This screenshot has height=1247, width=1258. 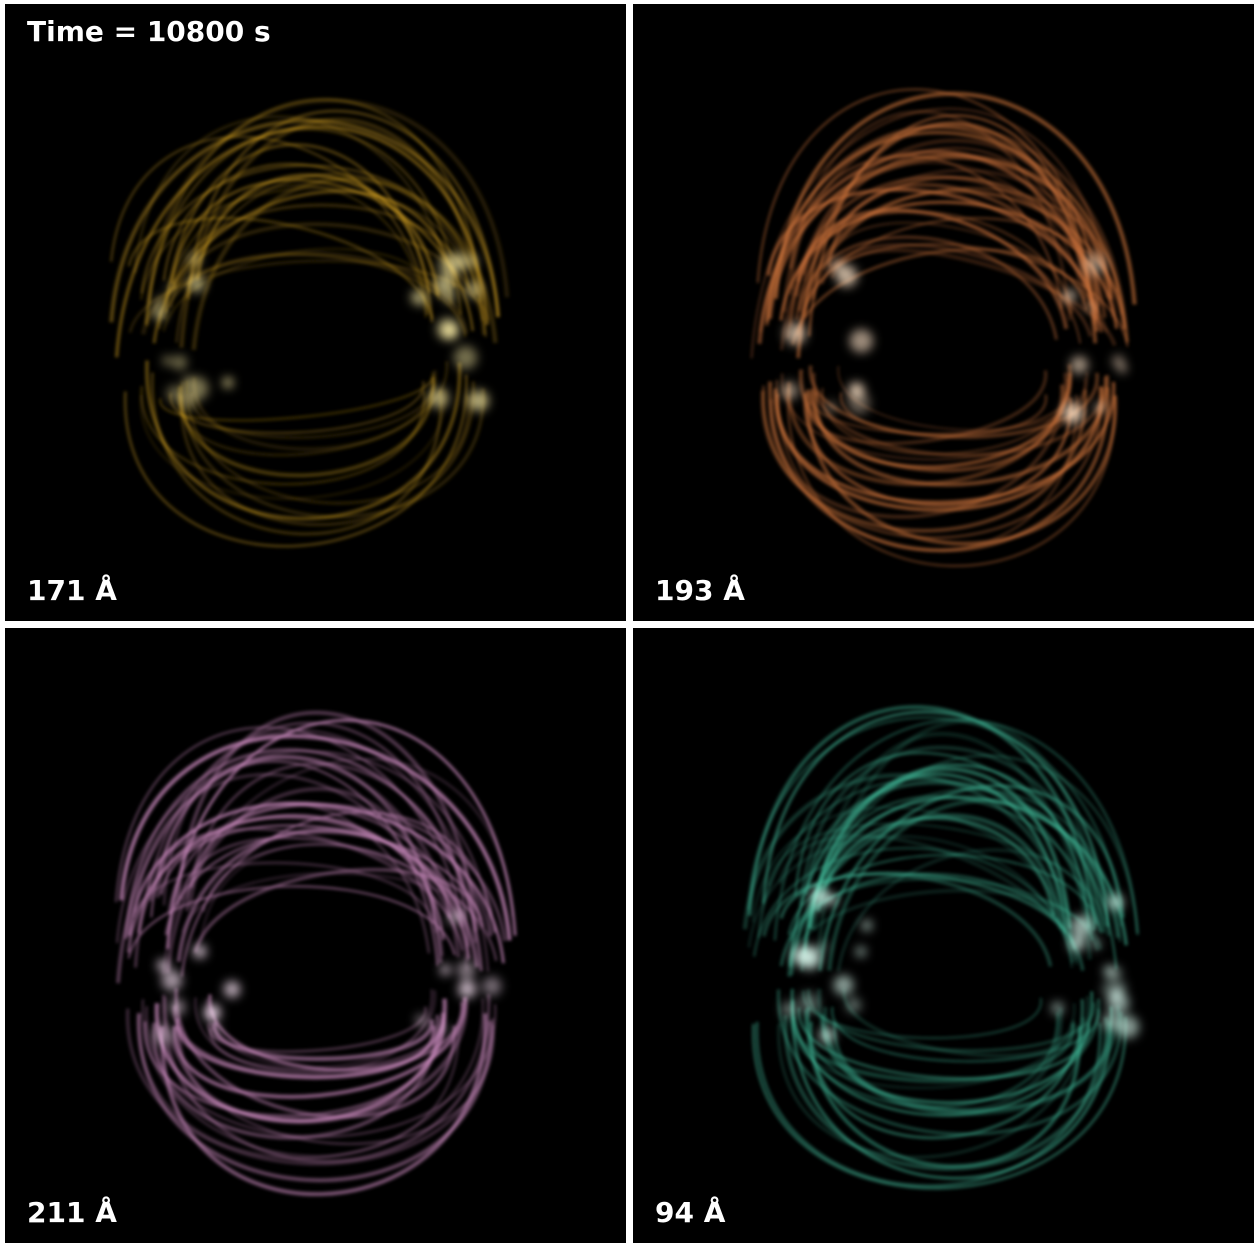 I want to click on wavelength-label-94: 94 Å, so click(x=690, y=1212).